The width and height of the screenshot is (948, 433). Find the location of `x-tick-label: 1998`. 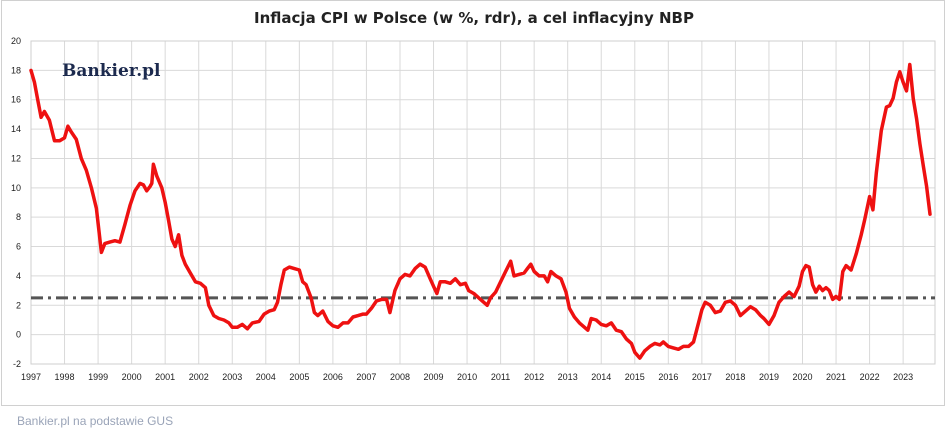

x-tick-label: 1998 is located at coordinates (65, 377).